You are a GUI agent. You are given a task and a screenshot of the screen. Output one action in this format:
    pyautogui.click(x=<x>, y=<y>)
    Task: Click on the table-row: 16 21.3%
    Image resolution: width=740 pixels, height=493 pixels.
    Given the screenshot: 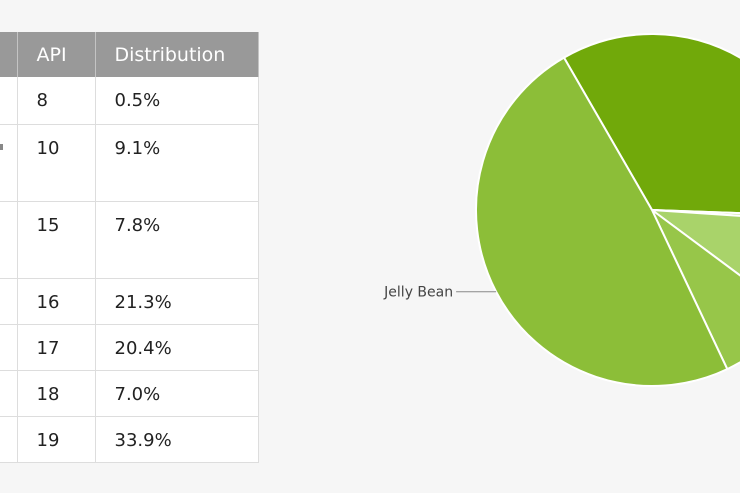 What is the action you would take?
    pyautogui.click(x=129, y=301)
    